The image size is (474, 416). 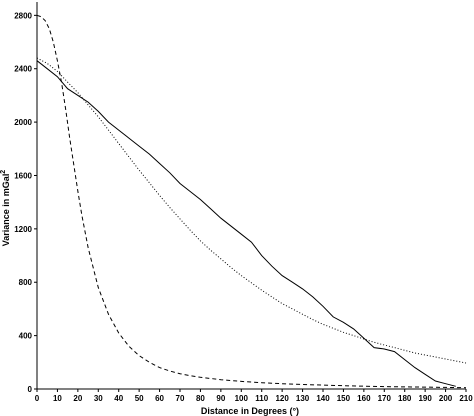 I want to click on x-tick-label: 190, so click(x=425, y=398).